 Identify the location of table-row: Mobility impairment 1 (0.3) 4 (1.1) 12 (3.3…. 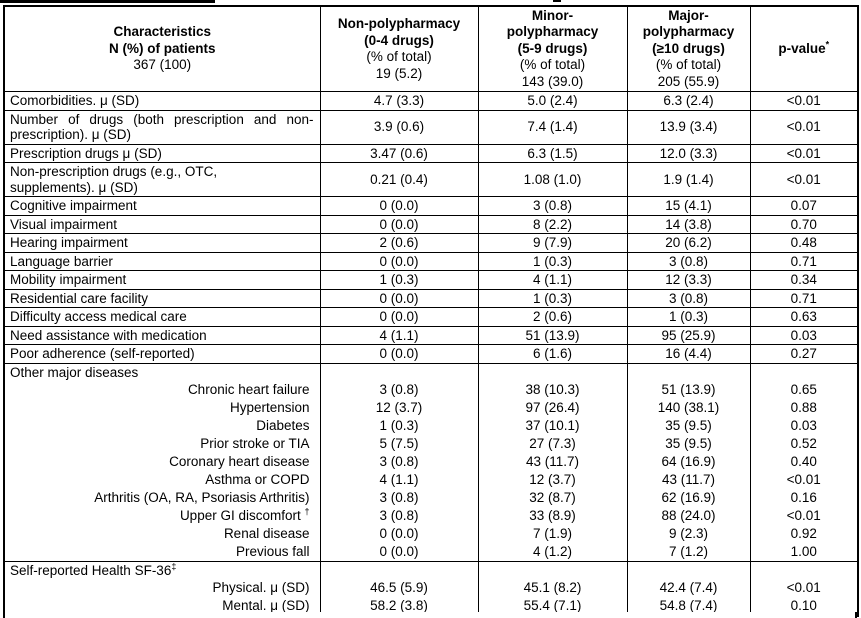
(430, 279).